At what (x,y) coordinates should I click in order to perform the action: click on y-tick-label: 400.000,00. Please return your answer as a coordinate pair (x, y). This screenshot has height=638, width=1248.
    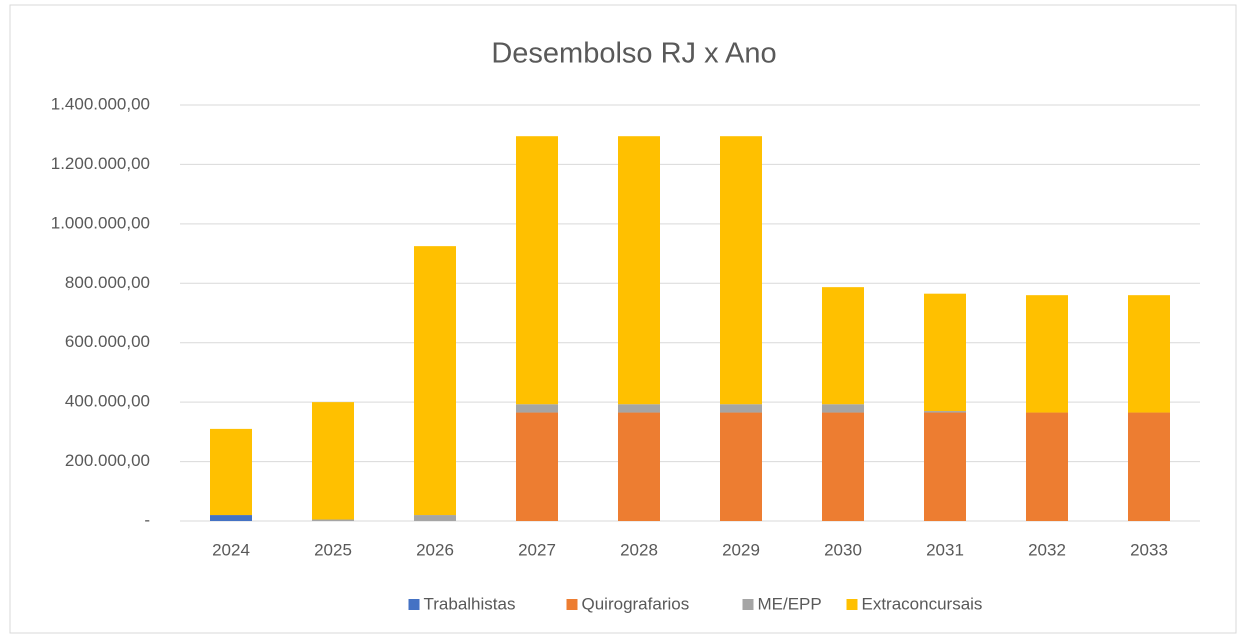
    Looking at the image, I should click on (107, 401).